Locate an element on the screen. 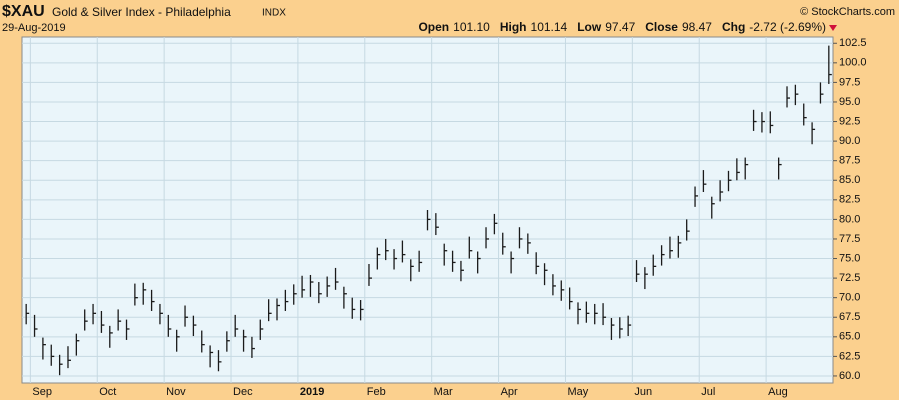 This screenshot has height=400, width=899. y-tick-label: 60.0 is located at coordinates (849, 376).